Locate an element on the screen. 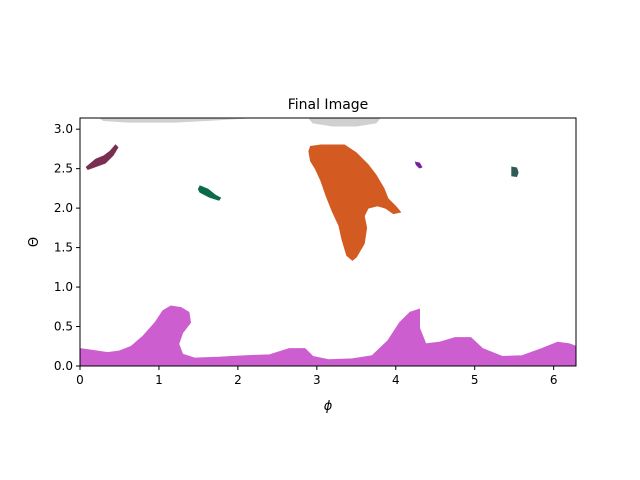 This screenshot has width=640, height=480. y-axis-label: Θ is located at coordinates (34, 242).